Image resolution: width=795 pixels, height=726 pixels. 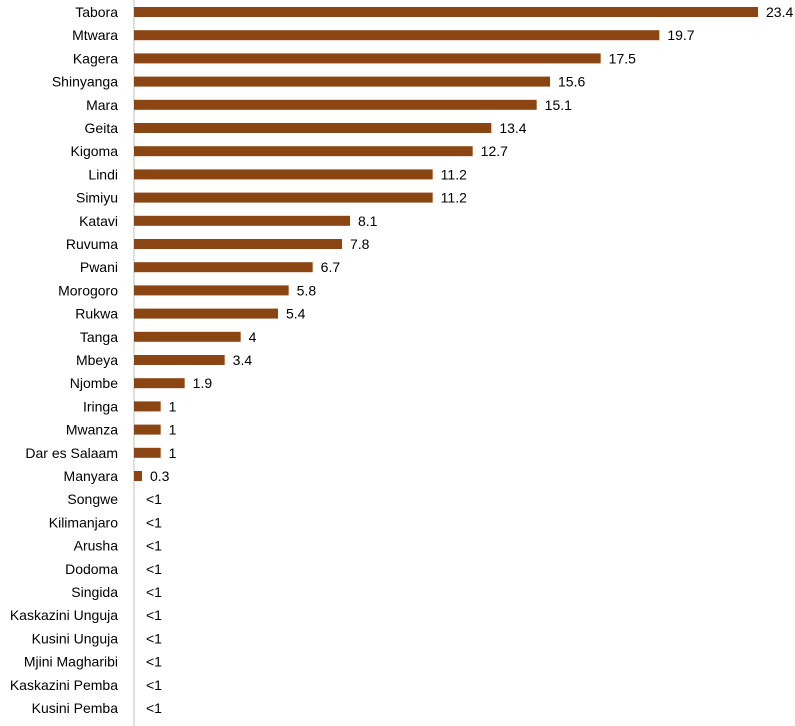 What do you see at coordinates (95, 151) in the screenshot?
I see `category-label: Kigoma` at bounding box center [95, 151].